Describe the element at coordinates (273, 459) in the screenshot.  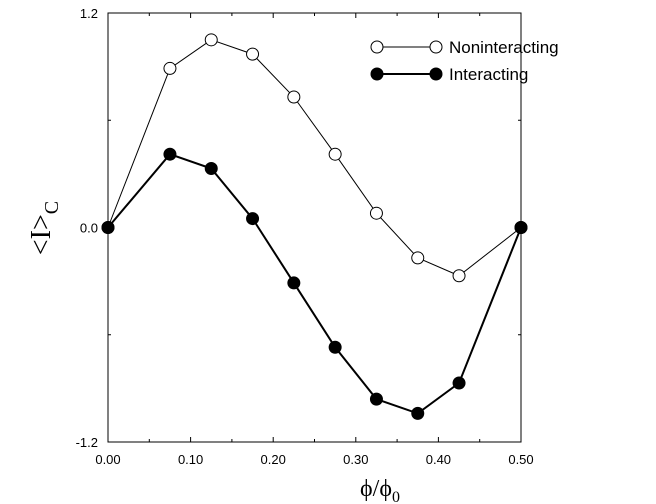
I see `x-tick-label: 0.20` at that location.